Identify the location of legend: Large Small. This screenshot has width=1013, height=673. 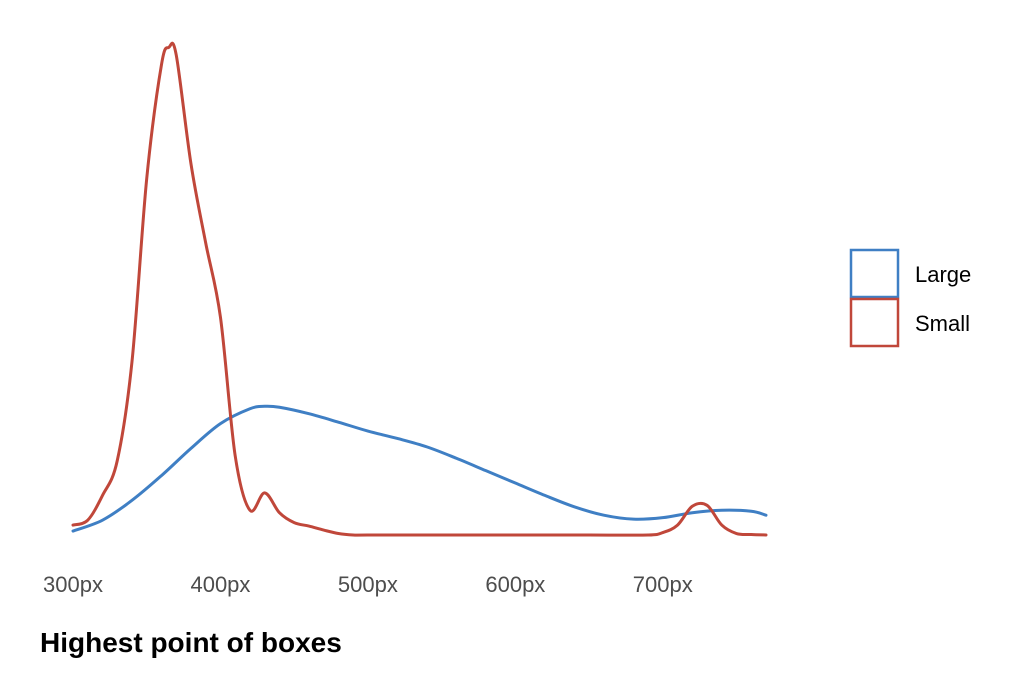
(910, 298).